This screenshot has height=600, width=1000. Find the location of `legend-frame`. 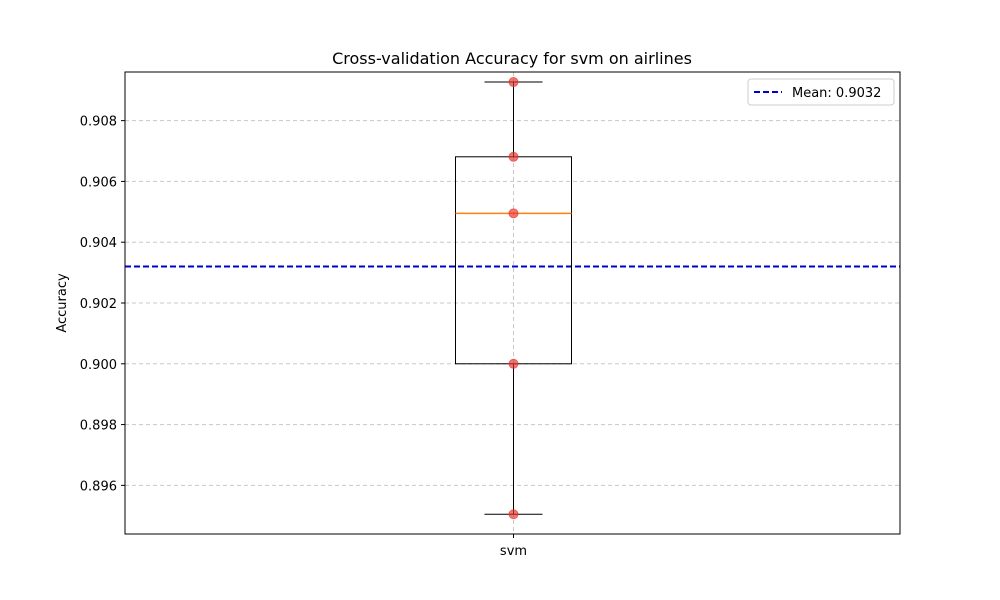

legend-frame is located at coordinates (821, 92).